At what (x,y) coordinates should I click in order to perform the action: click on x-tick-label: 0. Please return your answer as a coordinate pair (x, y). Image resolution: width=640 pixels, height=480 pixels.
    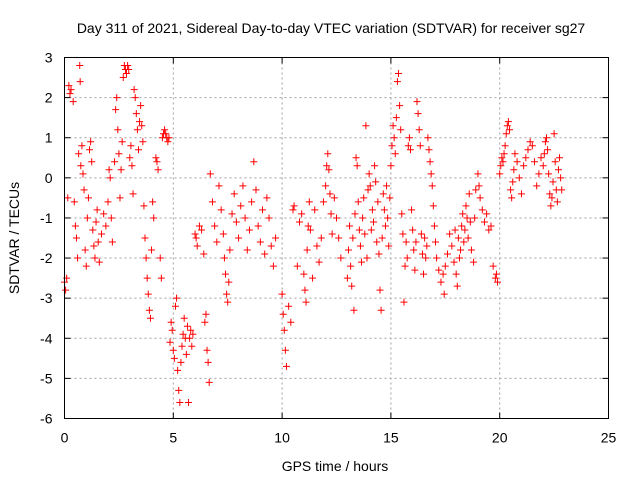
    Looking at the image, I should click on (65, 438).